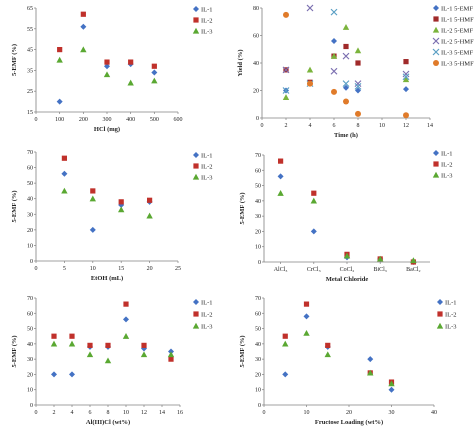  I want to click on x-tick-label: 100, so click(59, 120).